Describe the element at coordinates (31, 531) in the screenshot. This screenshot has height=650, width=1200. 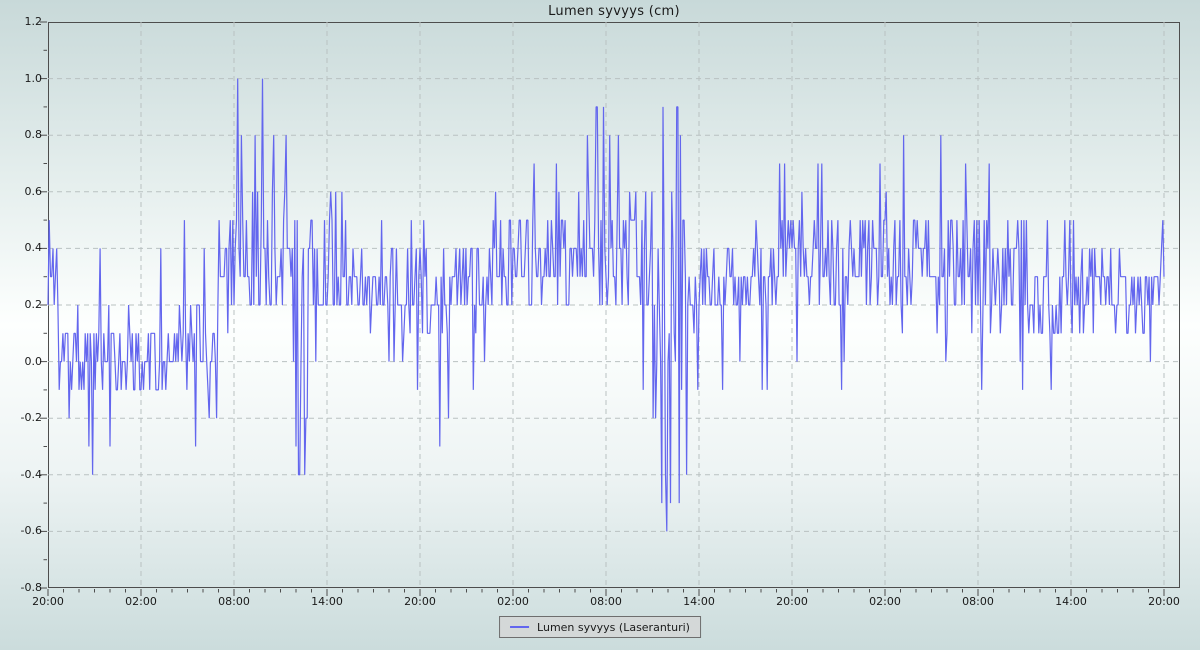
I see `y-tick-label: -0.6` at that location.